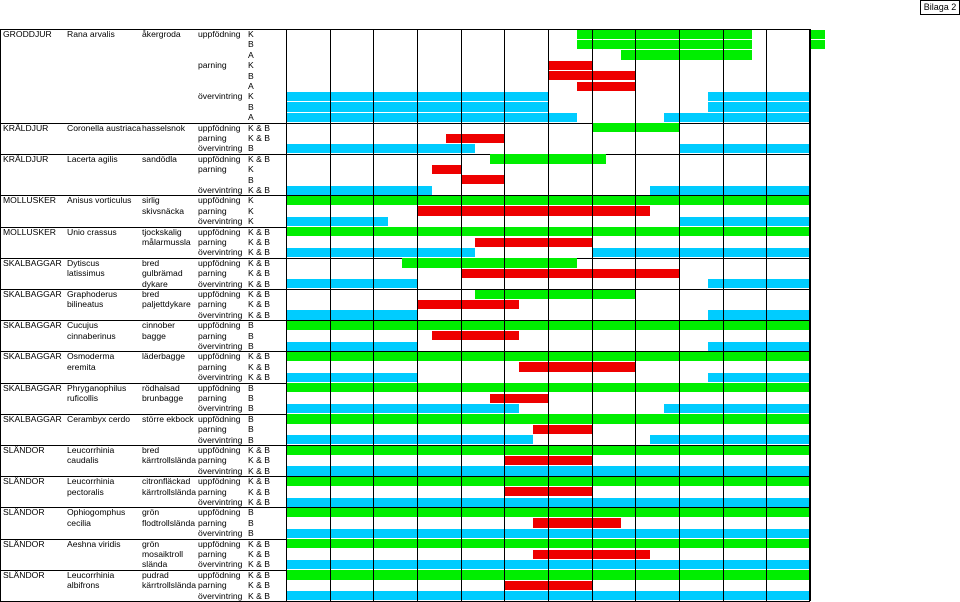 This screenshot has height=602, width=960. Describe the element at coordinates (161, 387) in the screenshot. I see `swedish-name: rödhalsad` at that location.